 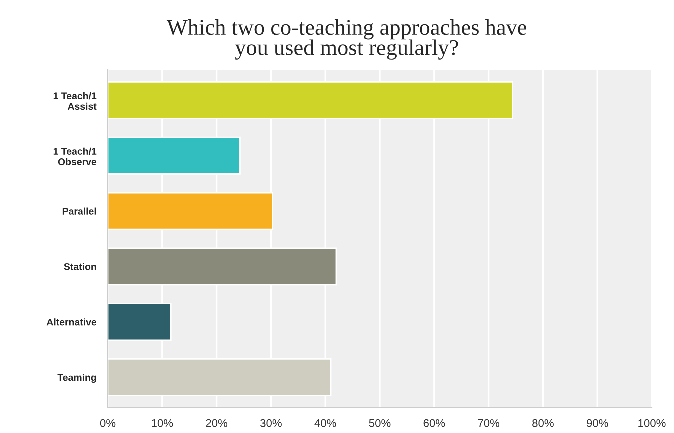 I want to click on x-tick-label: 40%, so click(x=325, y=423).